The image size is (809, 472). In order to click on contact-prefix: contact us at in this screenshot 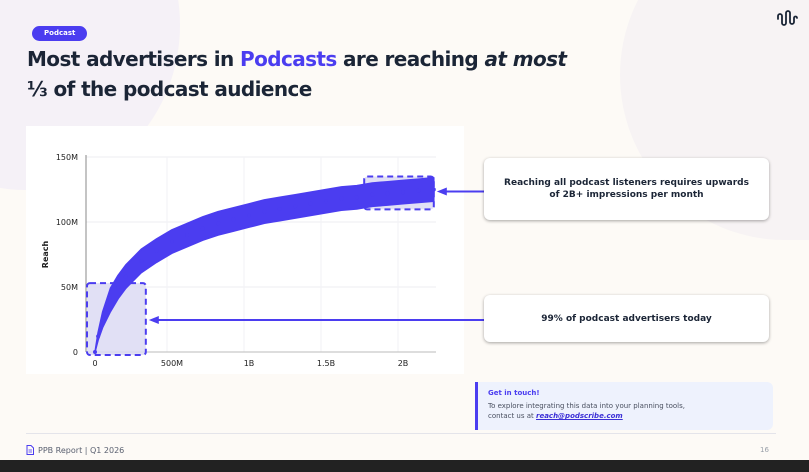, I will do `click(512, 416)`.